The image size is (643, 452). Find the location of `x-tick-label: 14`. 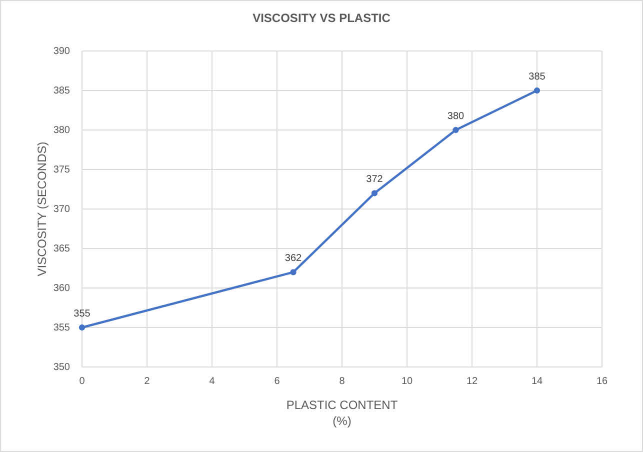

x-tick-label: 14 is located at coordinates (537, 382).